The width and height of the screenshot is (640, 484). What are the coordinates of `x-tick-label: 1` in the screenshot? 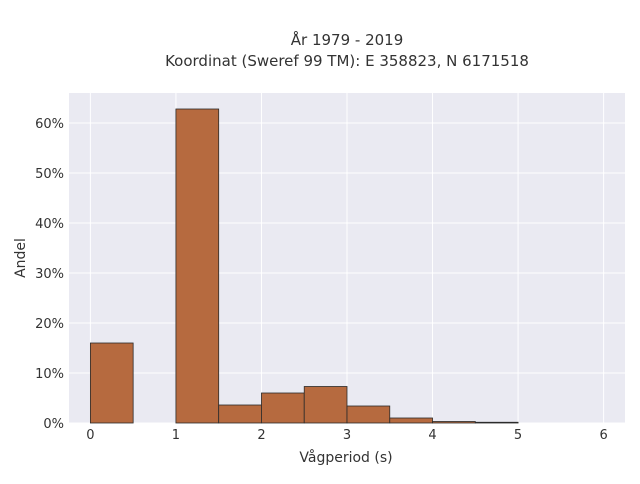 It's located at (176, 435).